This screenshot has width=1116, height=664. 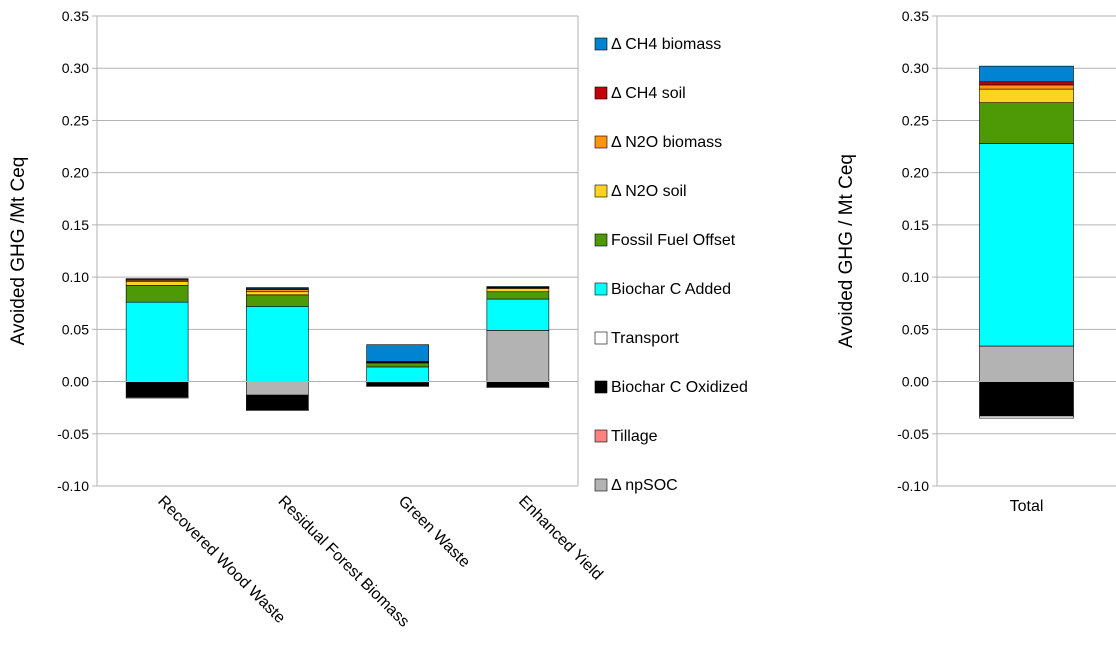 I want to click on y-axis-label: Avoided GHG /Mt Ceq, so click(x=18, y=251).